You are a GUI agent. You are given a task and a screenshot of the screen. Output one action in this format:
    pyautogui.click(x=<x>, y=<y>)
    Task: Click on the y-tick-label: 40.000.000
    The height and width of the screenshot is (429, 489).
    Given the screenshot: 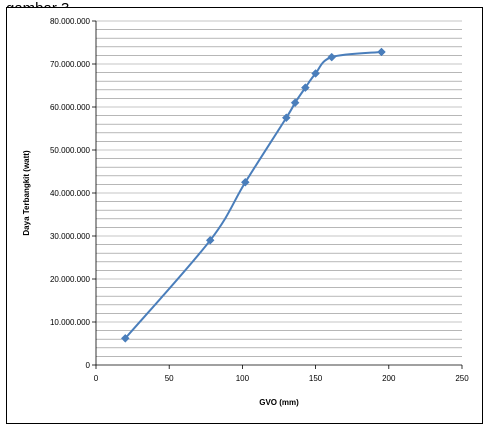 What is the action you would take?
    pyautogui.click(x=70, y=193)
    